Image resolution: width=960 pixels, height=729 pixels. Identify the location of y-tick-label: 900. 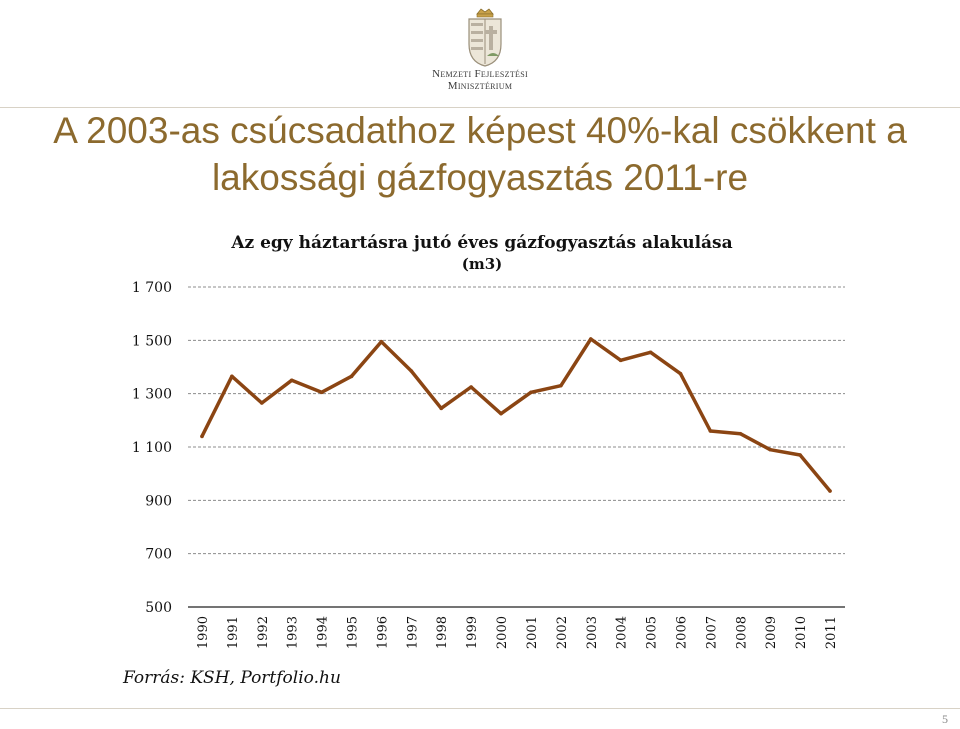
(158, 501).